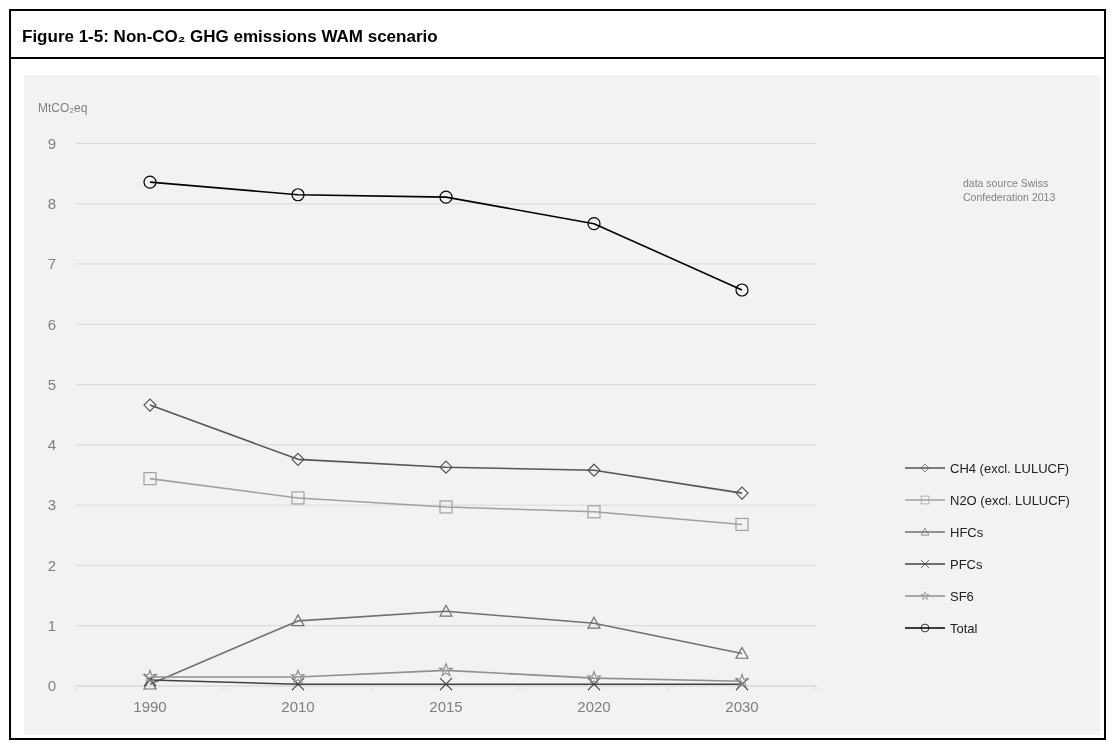  Describe the element at coordinates (52, 565) in the screenshot. I see `y-tick-label: 2` at that location.